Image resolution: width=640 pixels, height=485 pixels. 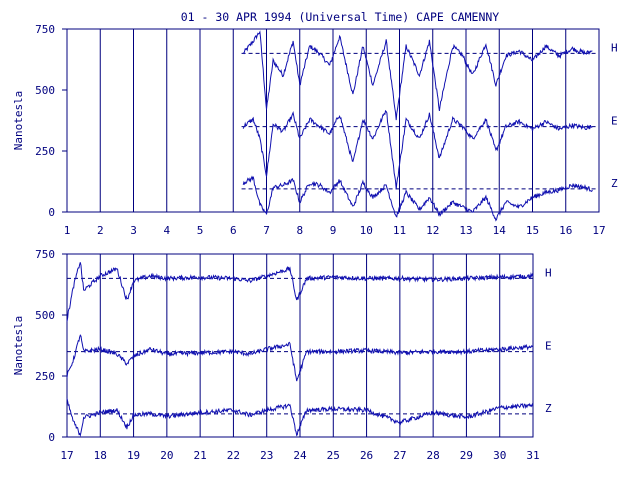 What do you see at coordinates (300, 455) in the screenshot?
I see `x-tick-label: 24` at bounding box center [300, 455].